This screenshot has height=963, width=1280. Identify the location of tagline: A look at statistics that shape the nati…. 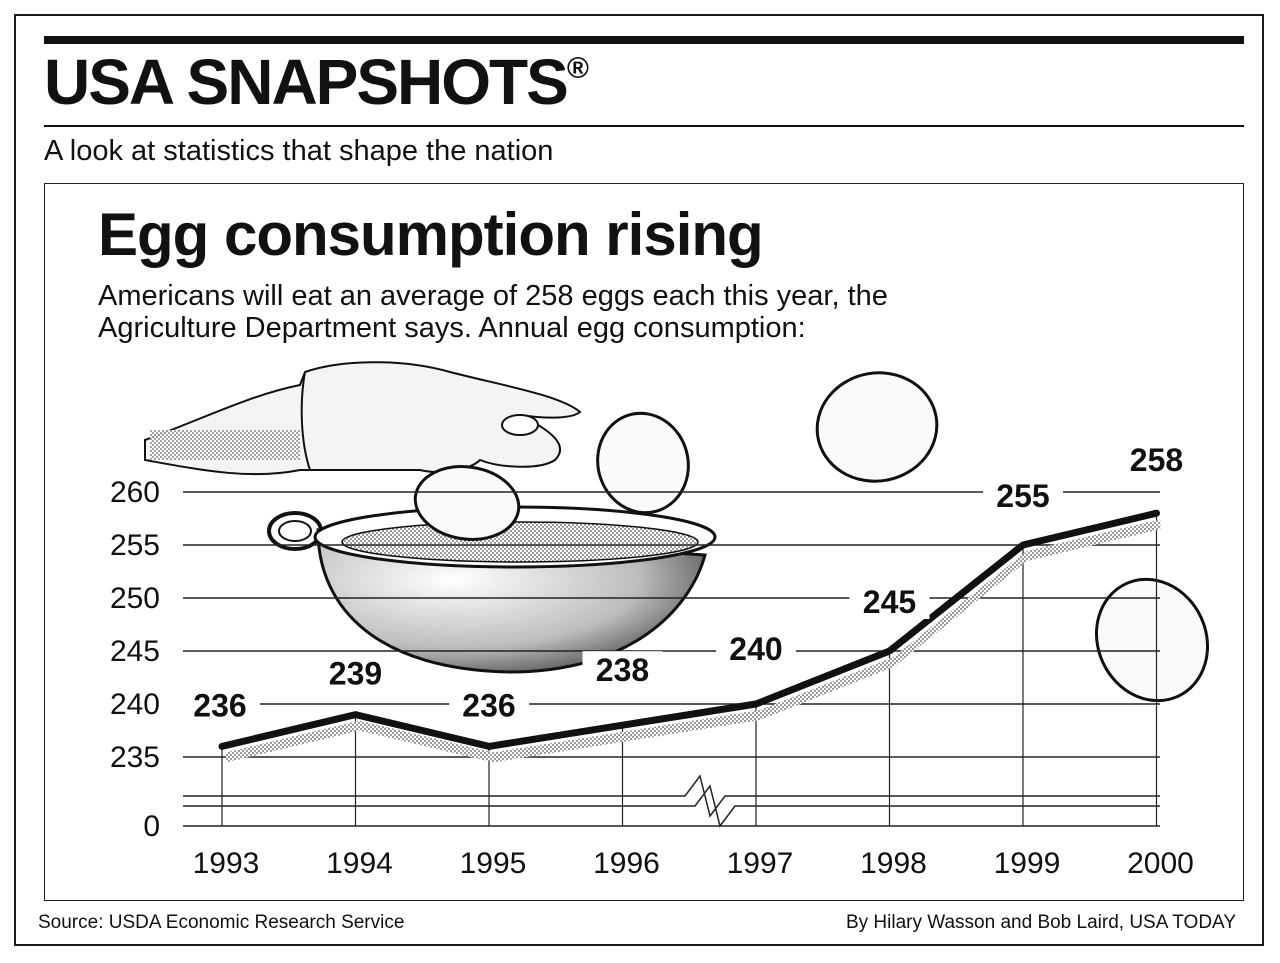
(299, 151).